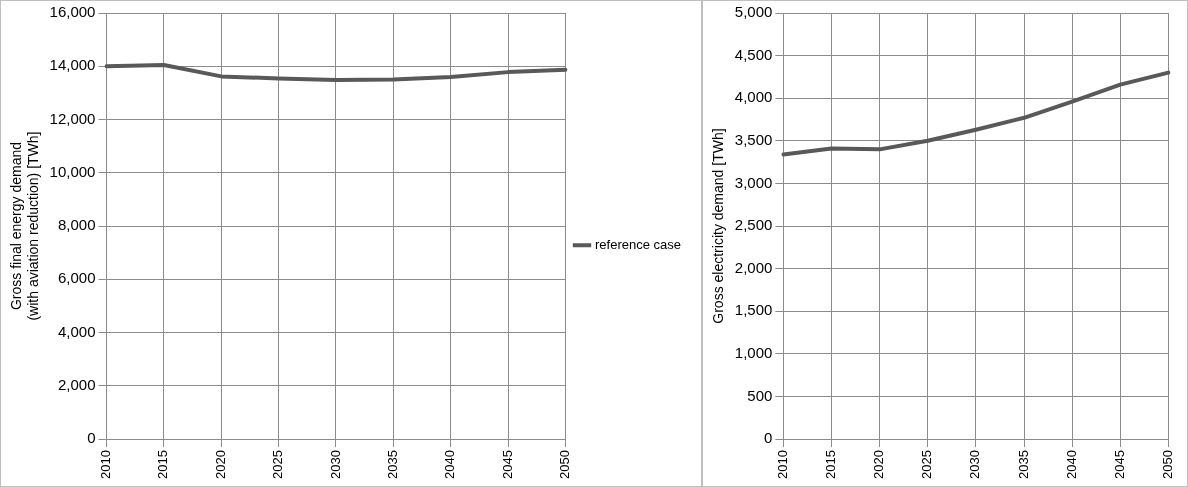 The height and width of the screenshot is (487, 1188). Describe the element at coordinates (72, 171) in the screenshot. I see `y-tick-label: 10,000` at that location.